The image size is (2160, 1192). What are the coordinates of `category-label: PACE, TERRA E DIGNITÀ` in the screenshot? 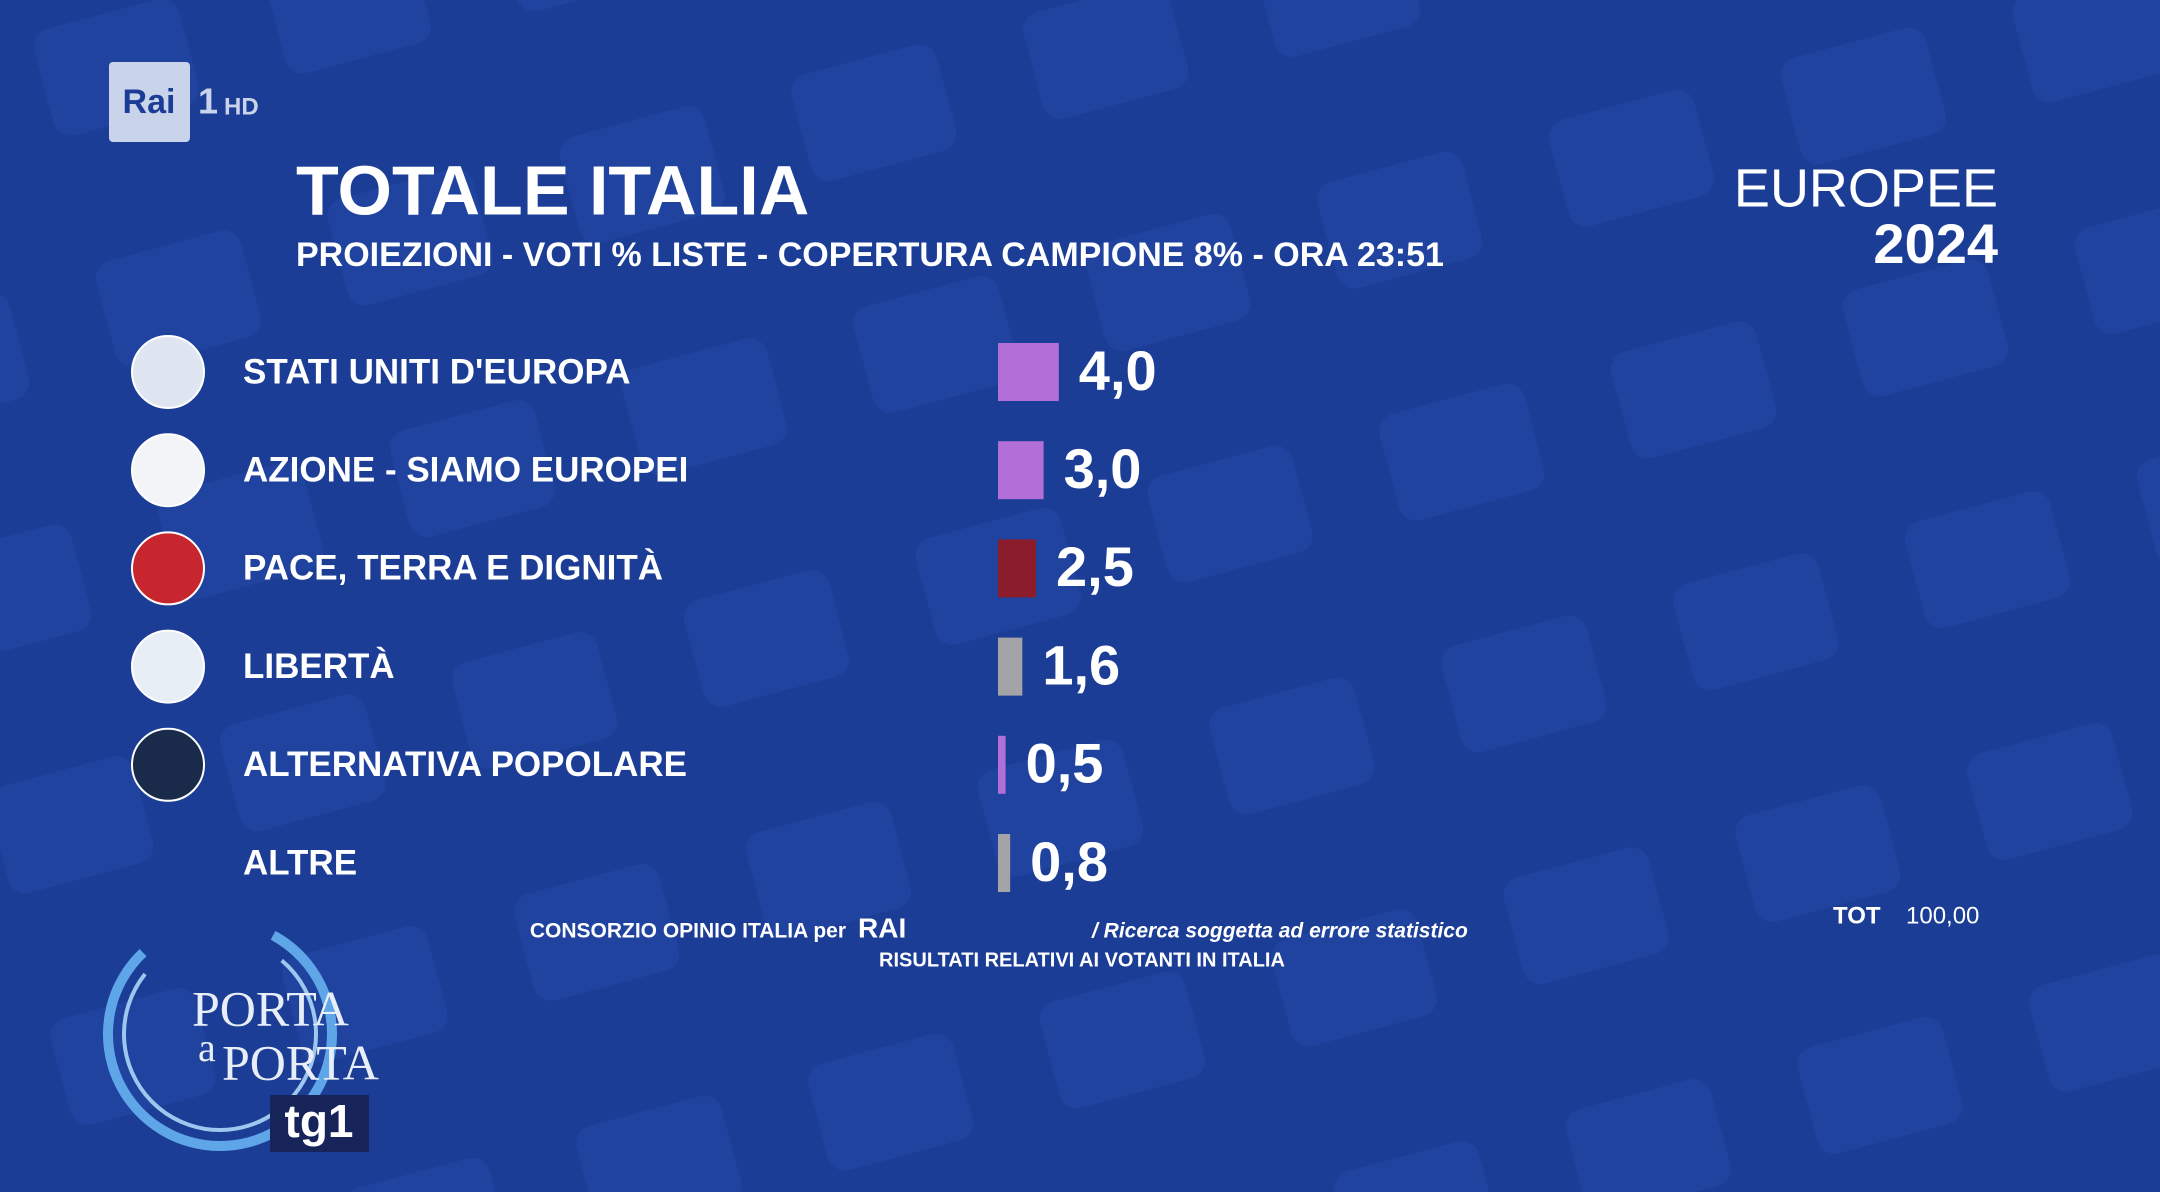 It's located at (453, 568).